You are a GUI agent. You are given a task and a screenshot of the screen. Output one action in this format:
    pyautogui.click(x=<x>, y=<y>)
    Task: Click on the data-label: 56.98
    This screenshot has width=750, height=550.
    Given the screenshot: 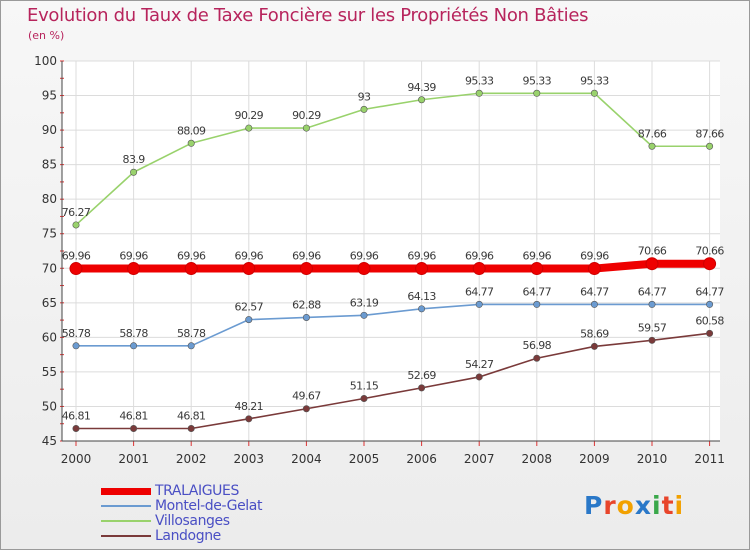 What is the action you would take?
    pyautogui.click(x=537, y=345)
    